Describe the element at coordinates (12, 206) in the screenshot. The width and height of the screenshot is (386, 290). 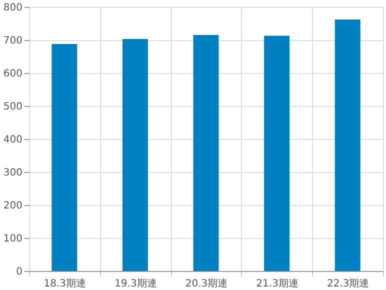
I see `y-tick-label: 200` at that location.